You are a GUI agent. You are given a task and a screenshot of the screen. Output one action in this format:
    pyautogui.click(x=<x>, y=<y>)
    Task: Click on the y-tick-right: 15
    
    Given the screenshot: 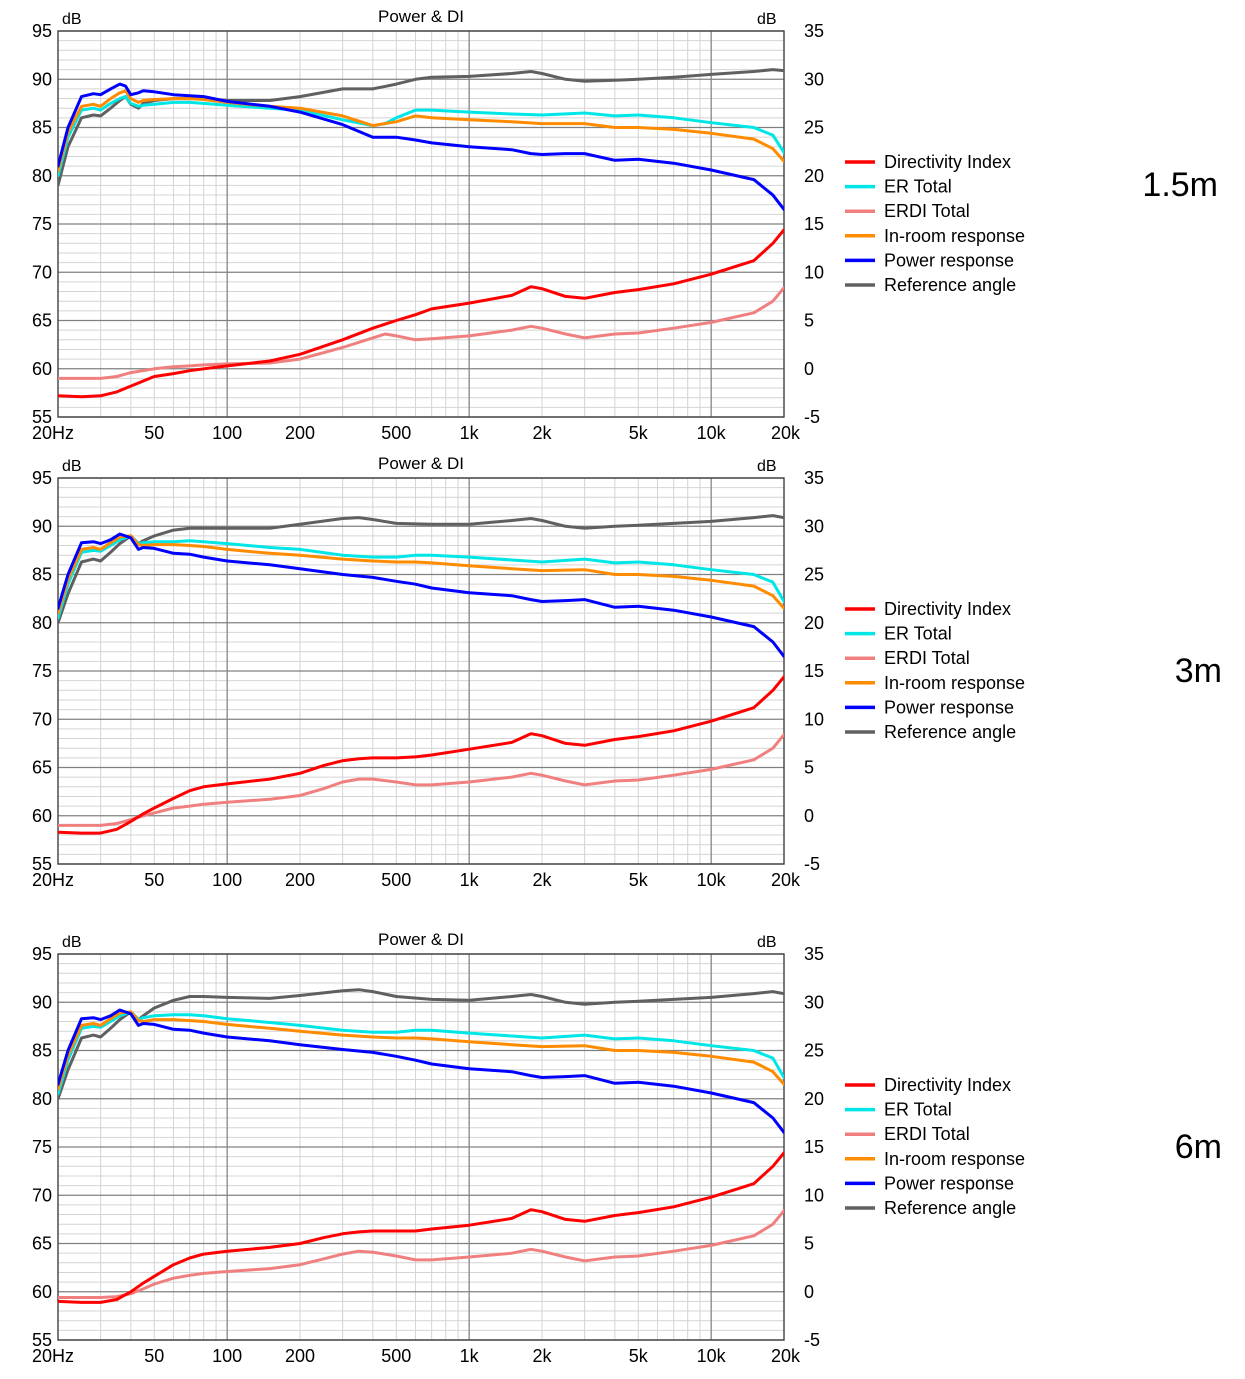 What is the action you would take?
    pyautogui.click(x=814, y=224)
    